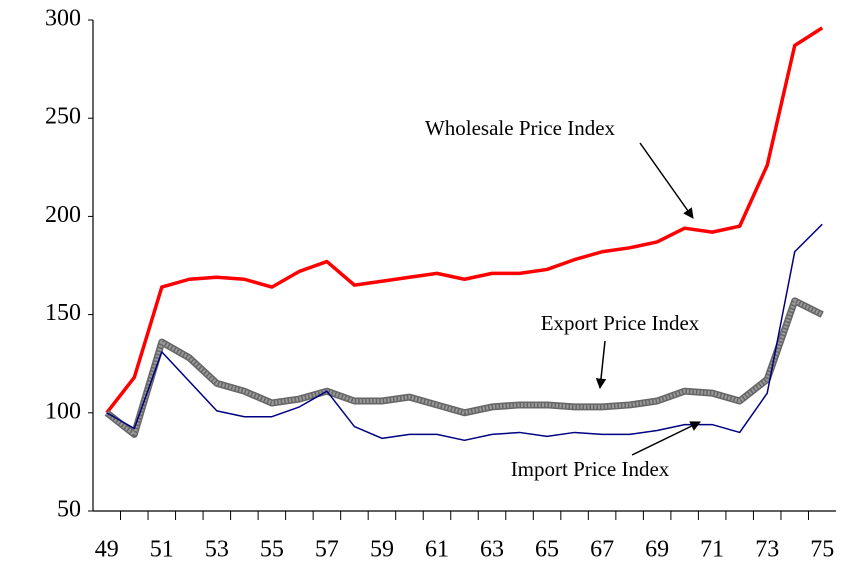 The image size is (841, 571). I want to click on y-tick-label: 50, so click(69, 510).